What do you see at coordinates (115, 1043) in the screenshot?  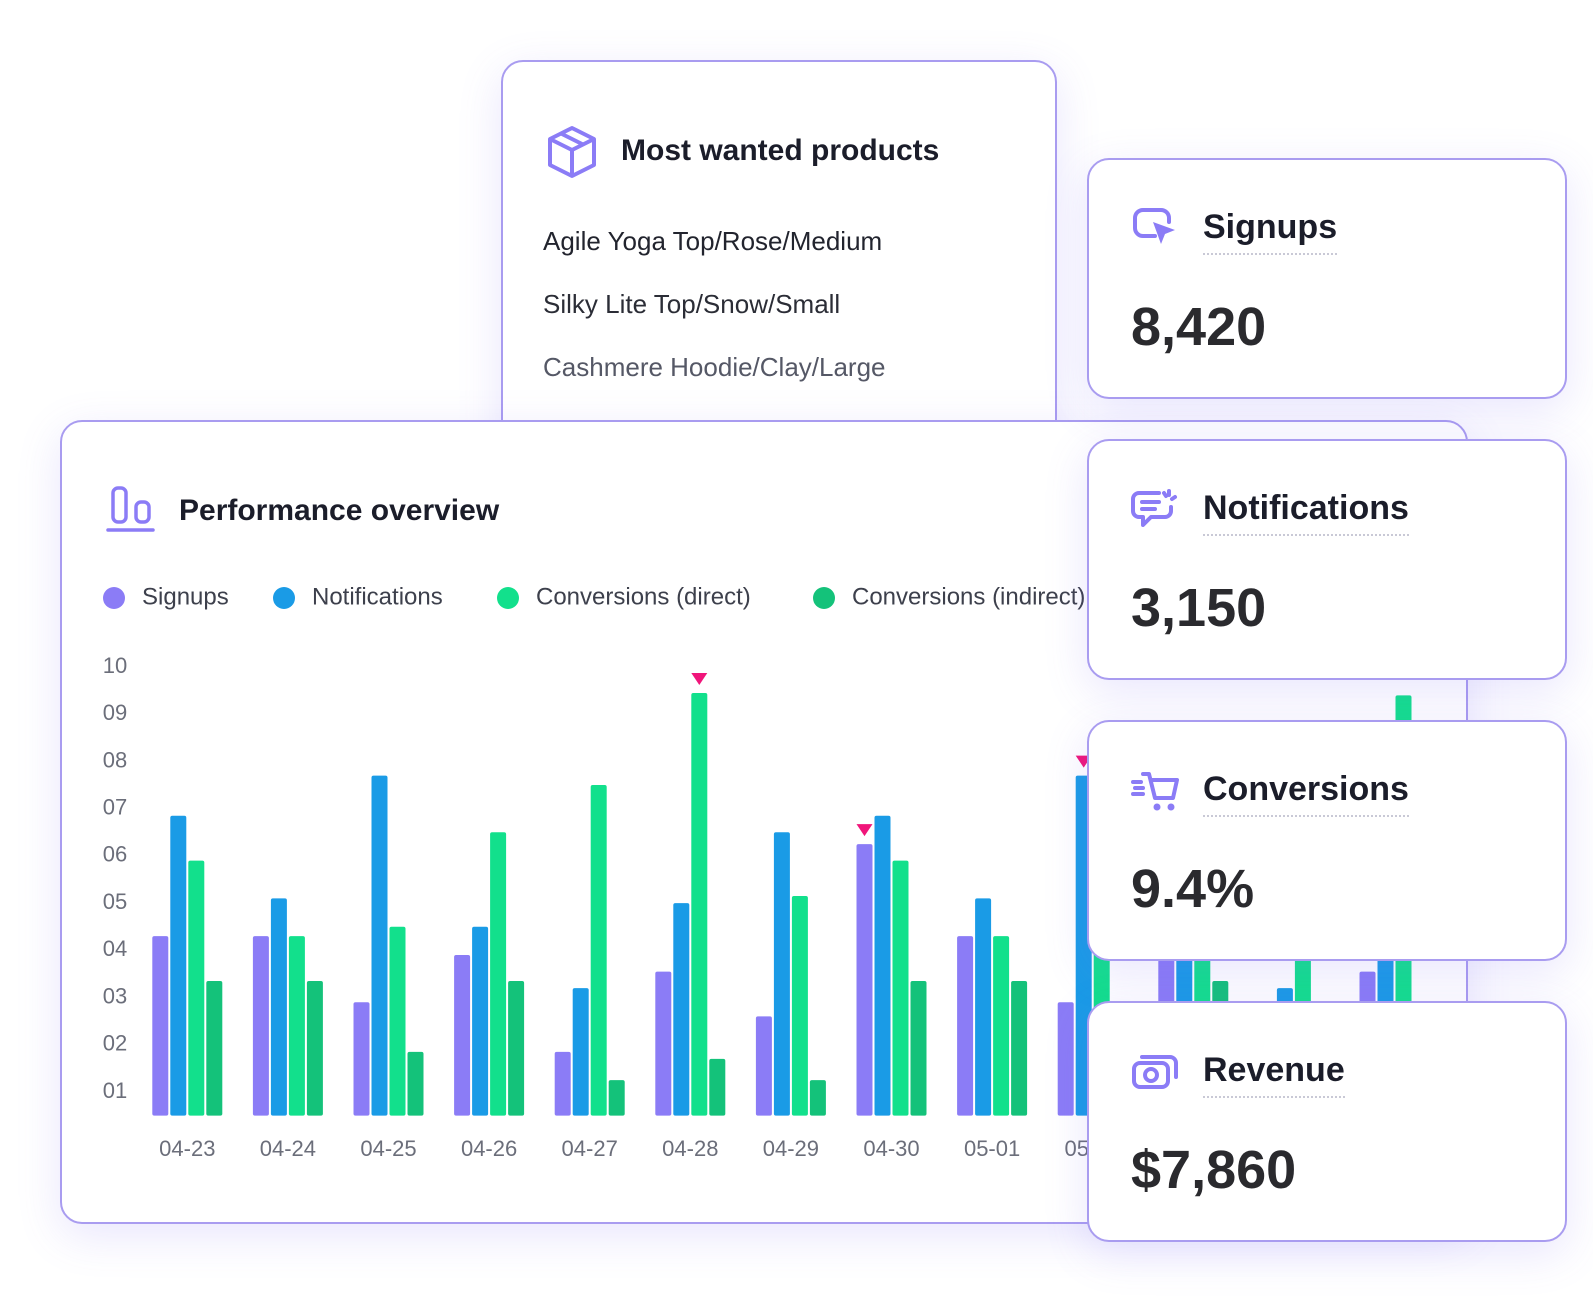 I see `y-tick-label: 02` at bounding box center [115, 1043].